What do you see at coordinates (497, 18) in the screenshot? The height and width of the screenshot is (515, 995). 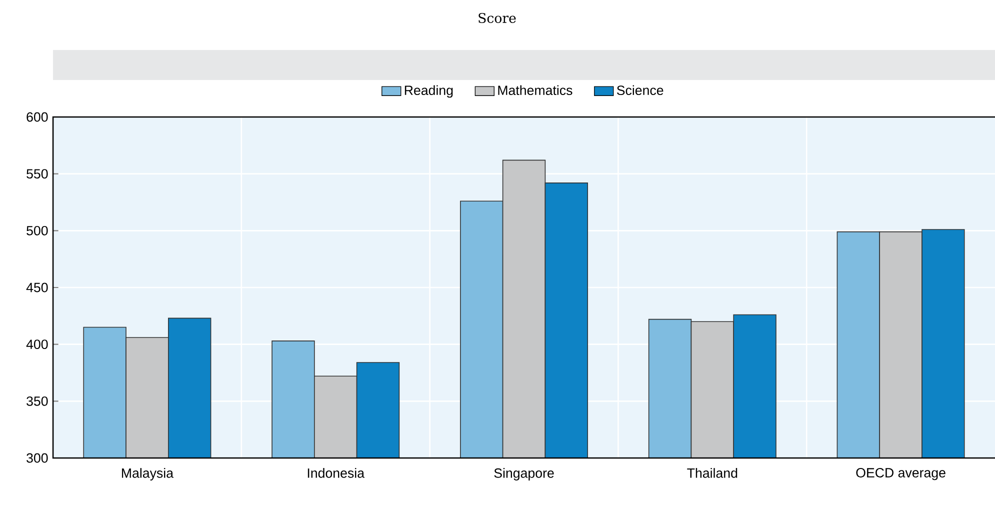 I see `chart-subtitle: Score` at bounding box center [497, 18].